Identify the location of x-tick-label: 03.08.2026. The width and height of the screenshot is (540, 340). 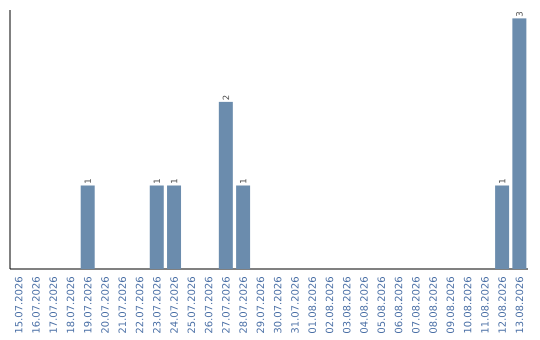
(346, 305).